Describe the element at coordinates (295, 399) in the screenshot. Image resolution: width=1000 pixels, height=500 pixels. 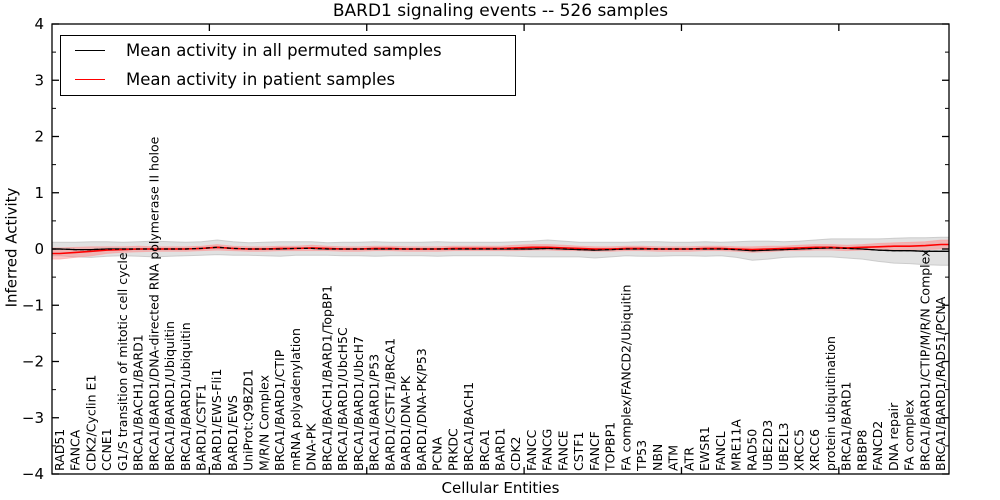
I see `x-category-label: mRNA polyadenylation` at that location.